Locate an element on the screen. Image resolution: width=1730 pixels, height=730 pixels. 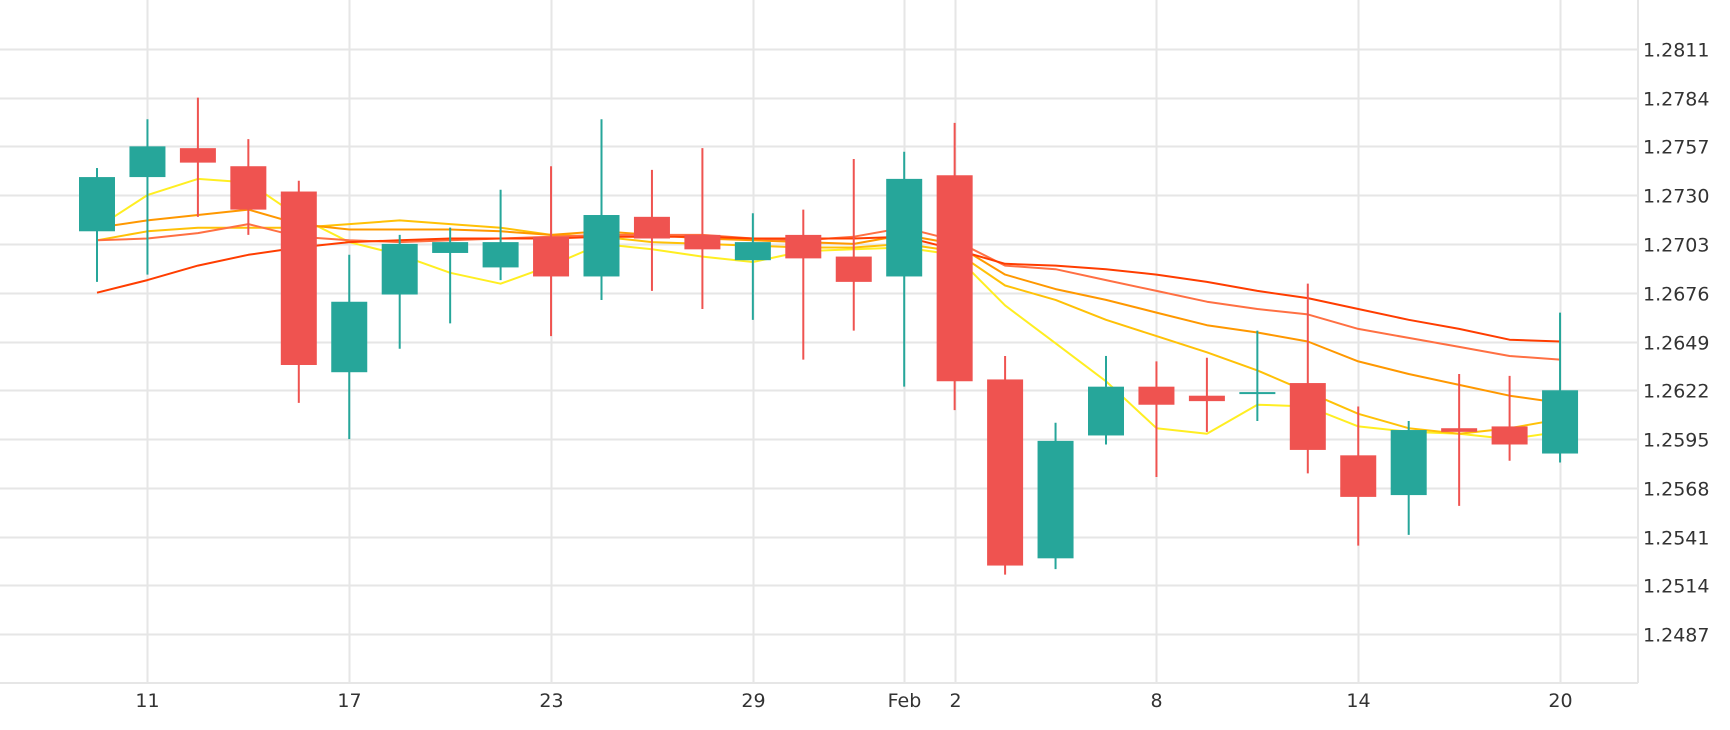
y-tick-label: 1.2784 is located at coordinates (1676, 100).